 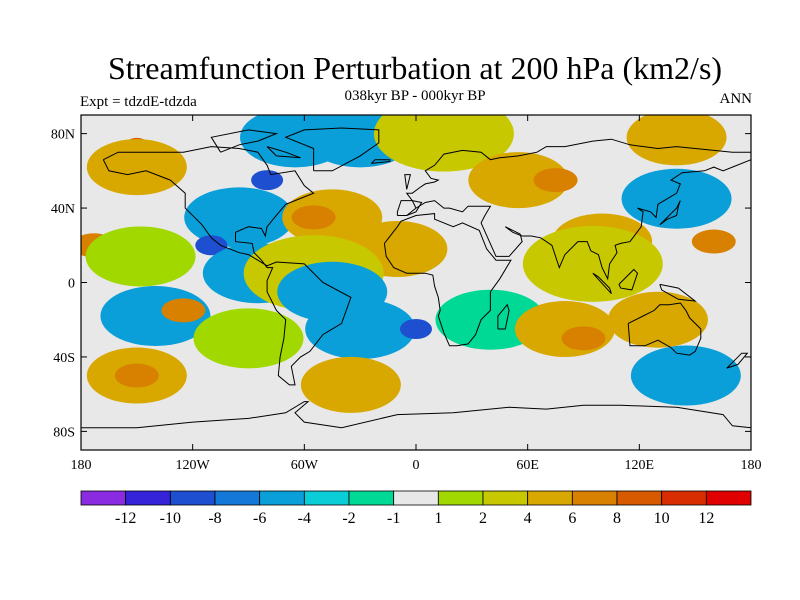 I want to click on lat-tick-label: 0, so click(x=71, y=284).